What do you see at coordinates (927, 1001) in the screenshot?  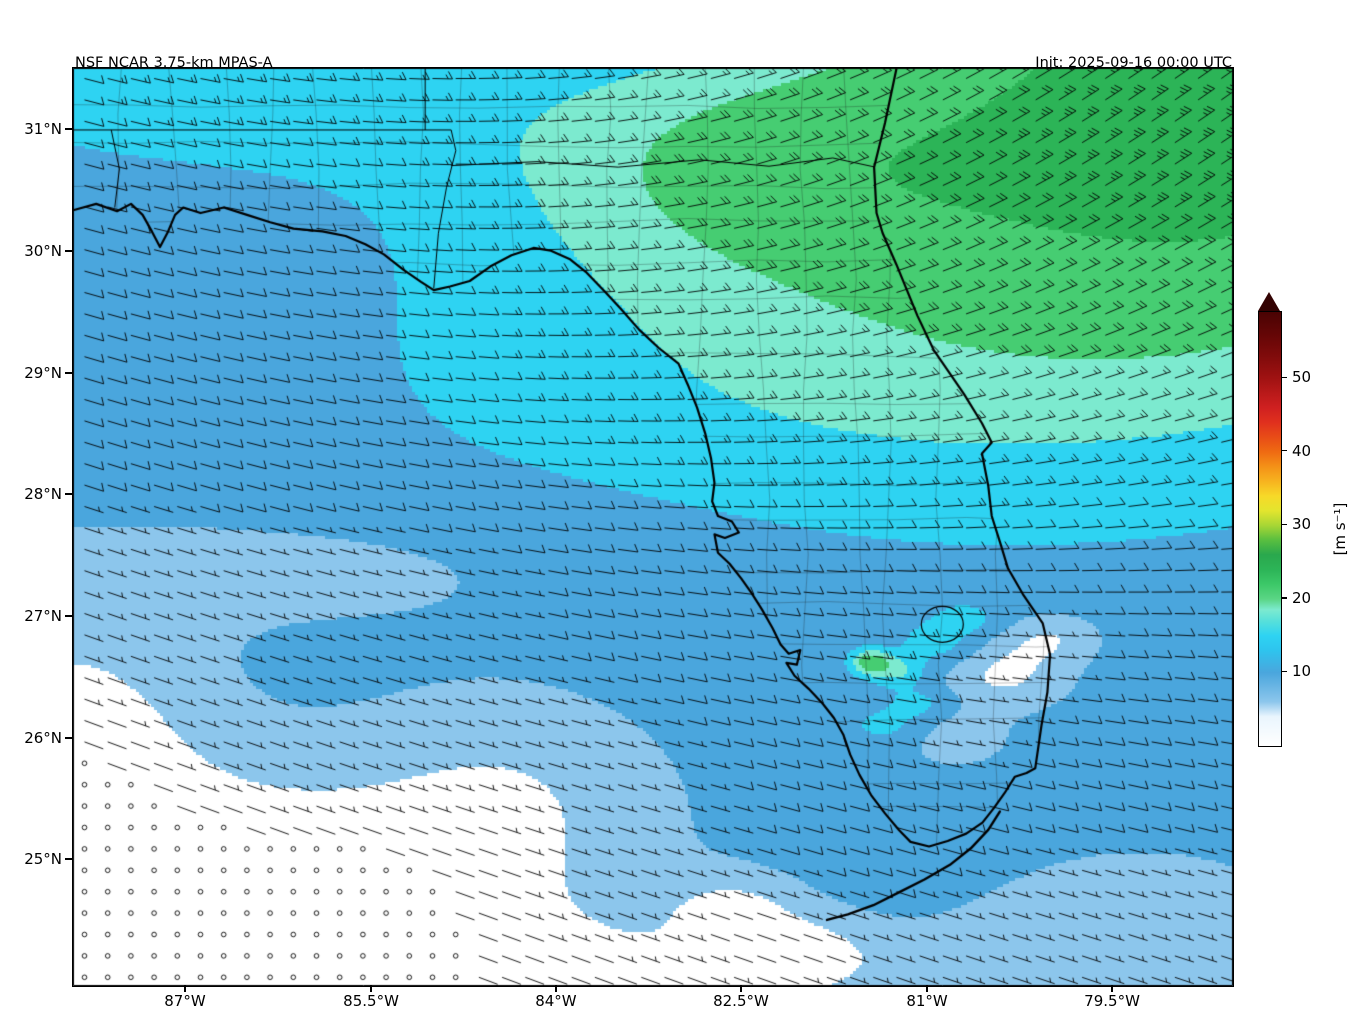 I see `lon-tick-label: 81°W` at bounding box center [927, 1001].